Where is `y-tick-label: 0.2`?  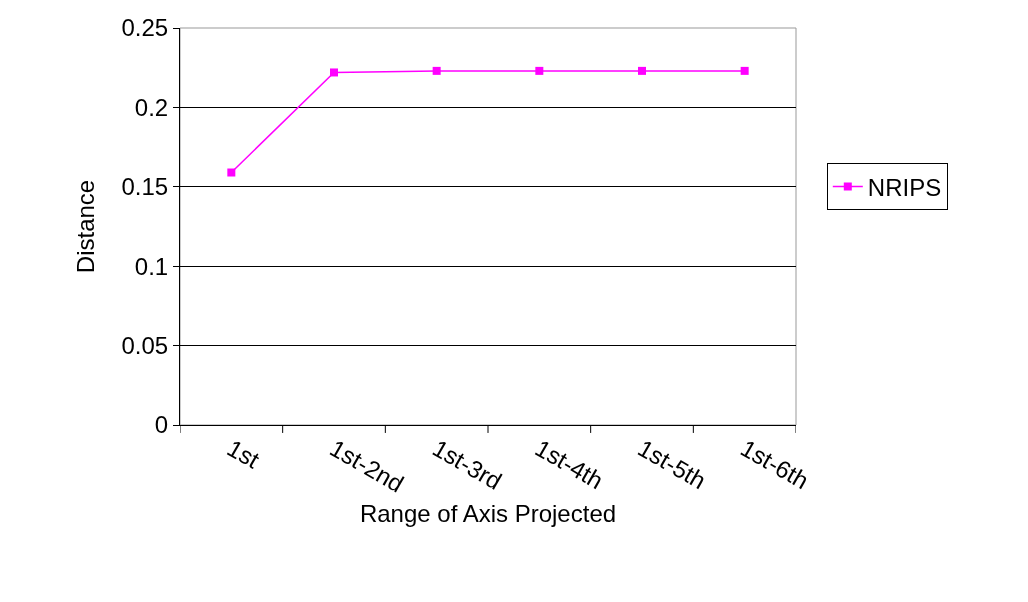 y-tick-label: 0.2 is located at coordinates (151, 107).